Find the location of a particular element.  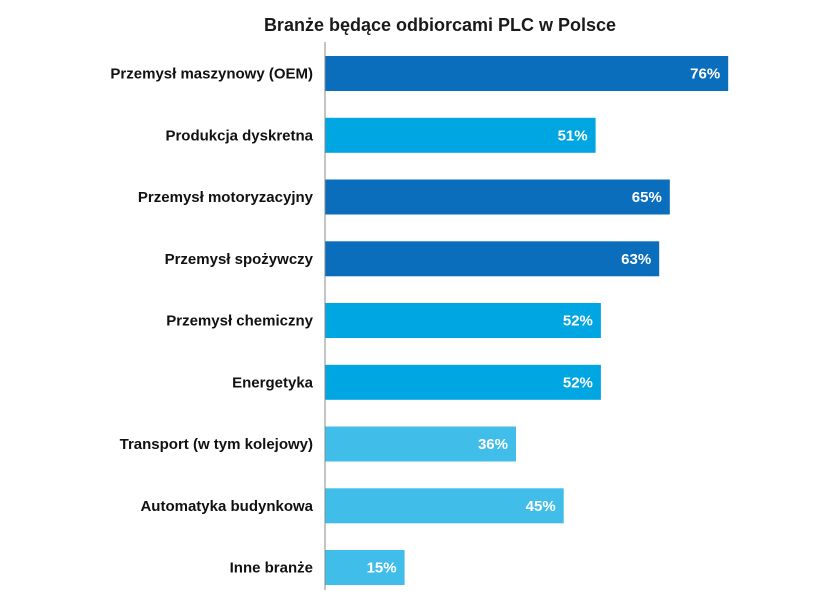

value-label-3: 65% is located at coordinates (647, 197).